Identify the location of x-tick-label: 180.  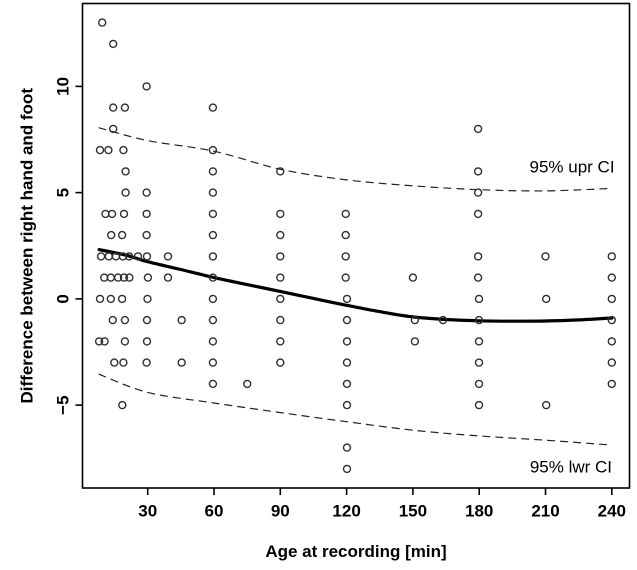
(479, 511).